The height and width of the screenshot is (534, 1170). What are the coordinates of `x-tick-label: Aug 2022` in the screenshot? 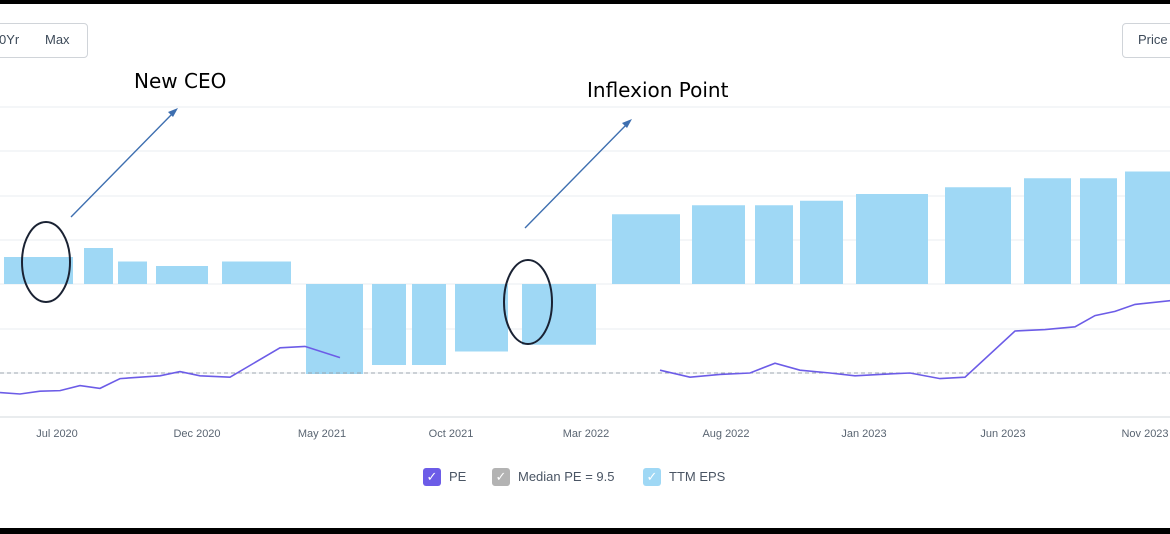 It's located at (725, 434).